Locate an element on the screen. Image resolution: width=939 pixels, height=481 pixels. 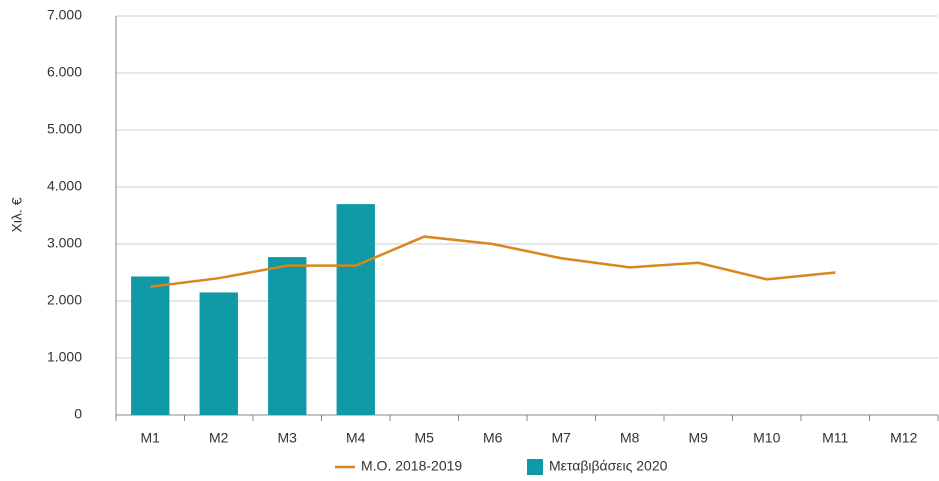
y-axis-label: Χιλ. € is located at coordinates (17, 214).